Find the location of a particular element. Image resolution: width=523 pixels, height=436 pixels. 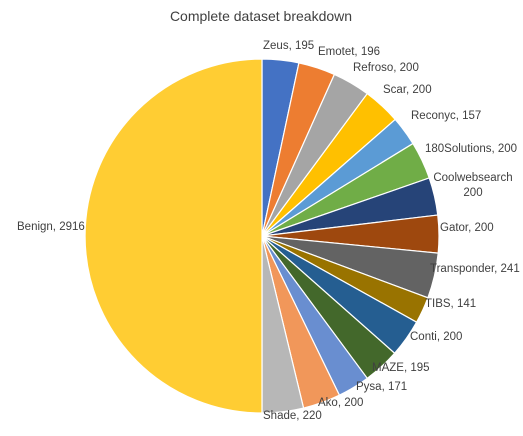

data-label-conti: Conti, 200 is located at coordinates (436, 337).